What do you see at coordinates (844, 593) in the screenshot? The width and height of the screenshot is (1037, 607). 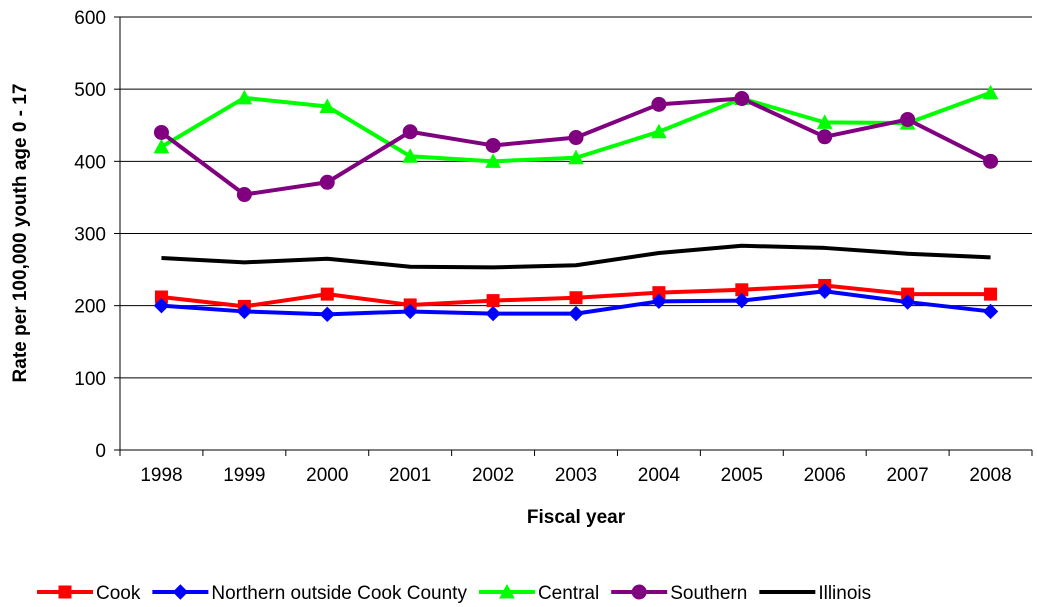 I see `legend-label: Illinois` at bounding box center [844, 593].